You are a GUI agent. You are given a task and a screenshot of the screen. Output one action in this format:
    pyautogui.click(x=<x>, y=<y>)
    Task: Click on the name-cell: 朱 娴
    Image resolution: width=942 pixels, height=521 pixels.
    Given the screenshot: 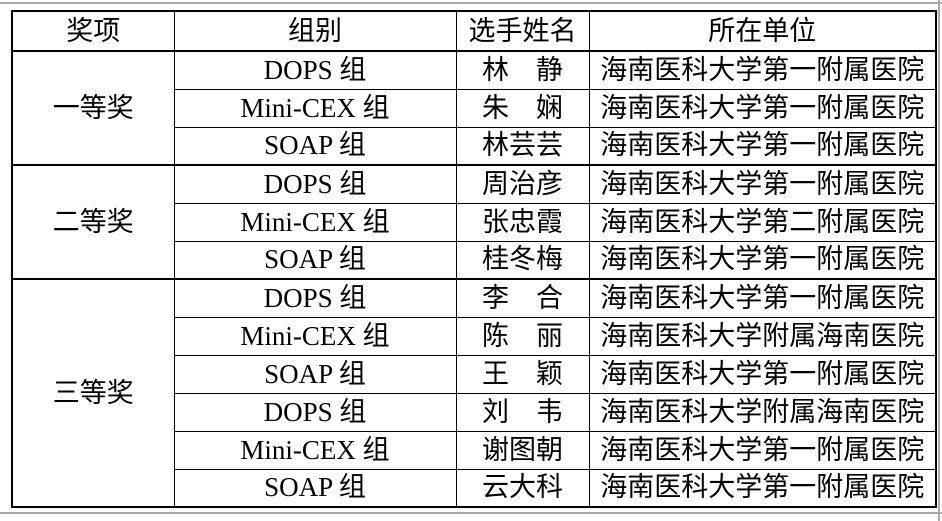 What is the action you would take?
    pyautogui.click(x=522, y=108)
    